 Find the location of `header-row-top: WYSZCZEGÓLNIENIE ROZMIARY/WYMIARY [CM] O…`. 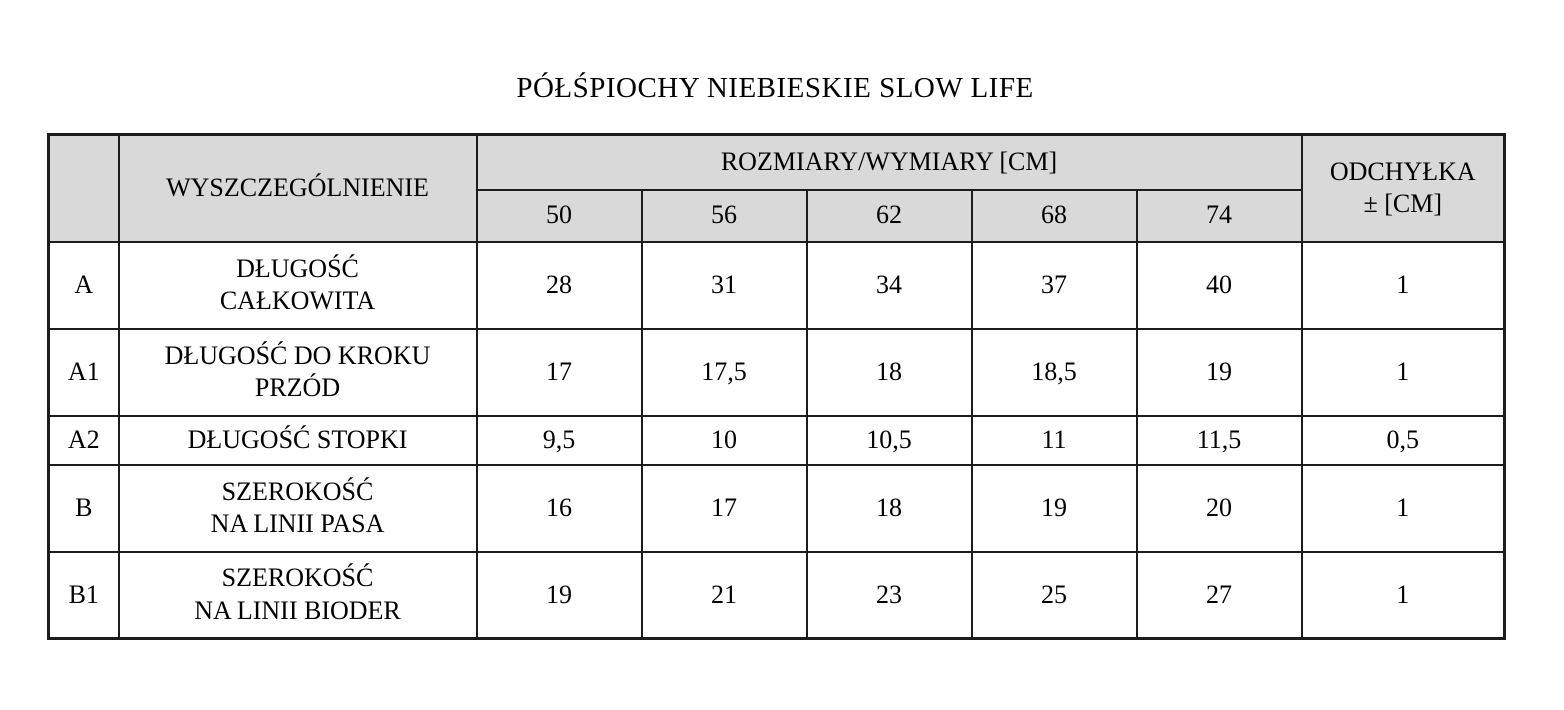

header-row-top: WYSZCZEGÓLNIENIE ROZMIARY/WYMIARY [CM] O… is located at coordinates (776, 188).